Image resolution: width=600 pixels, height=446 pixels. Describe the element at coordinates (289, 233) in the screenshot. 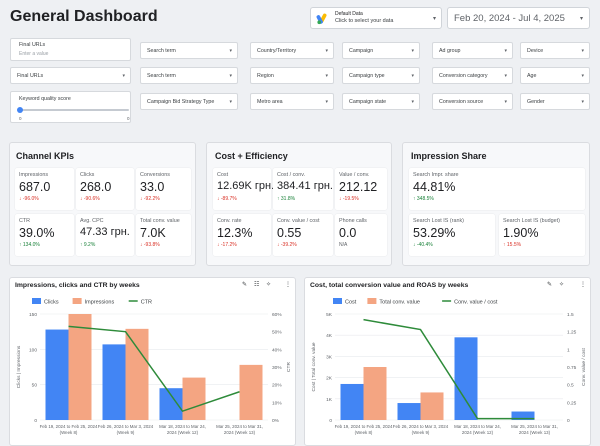

I see `kpi-value: 0.55` at that location.